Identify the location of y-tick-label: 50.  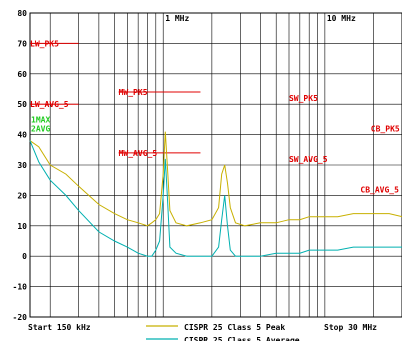
(22, 104).